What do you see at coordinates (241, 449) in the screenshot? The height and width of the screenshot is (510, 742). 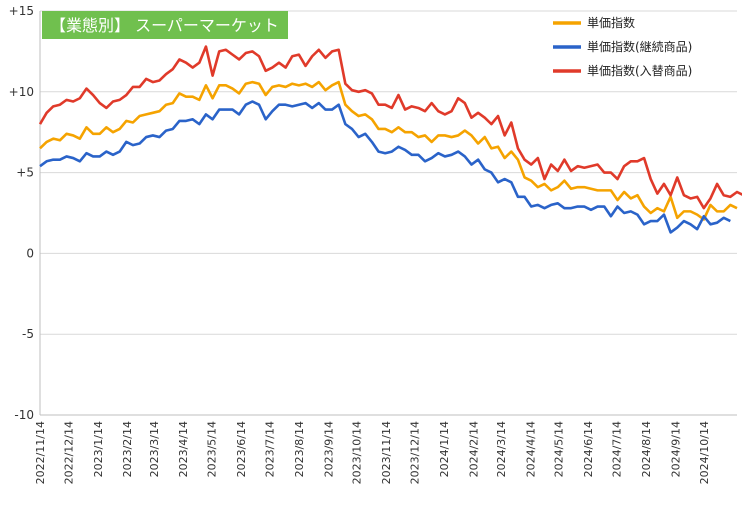 I see `x-tick-label: 2023/6/14` at bounding box center [241, 449].